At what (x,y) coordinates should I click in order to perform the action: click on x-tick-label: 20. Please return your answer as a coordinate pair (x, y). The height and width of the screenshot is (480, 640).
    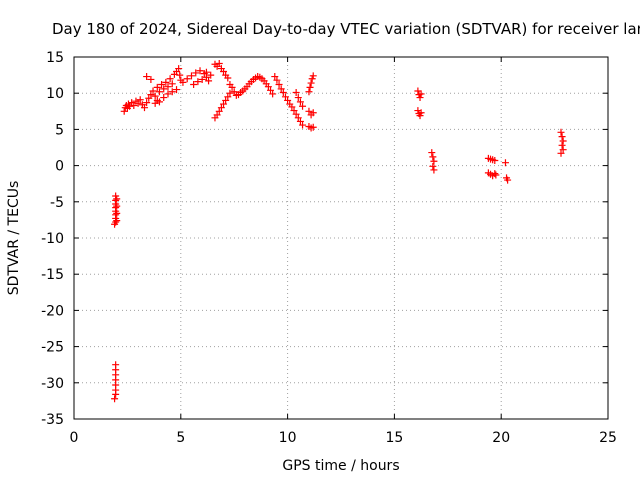
    Looking at the image, I should click on (501, 438).